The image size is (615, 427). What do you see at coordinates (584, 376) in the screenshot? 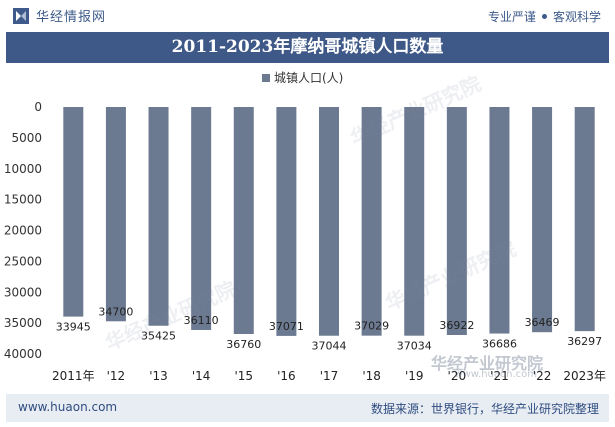
I see `x-tick-label: 2023年` at bounding box center [584, 376].